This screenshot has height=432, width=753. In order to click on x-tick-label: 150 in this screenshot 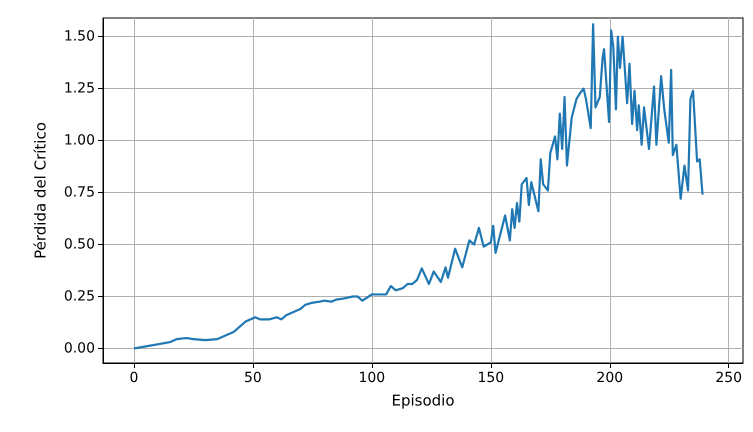, I will do `click(490, 378)`.